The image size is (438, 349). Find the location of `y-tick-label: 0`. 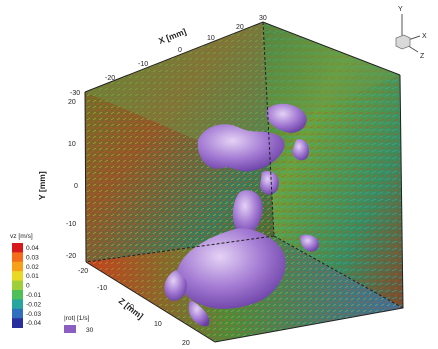

y-tick-label: 0 is located at coordinates (76, 186).